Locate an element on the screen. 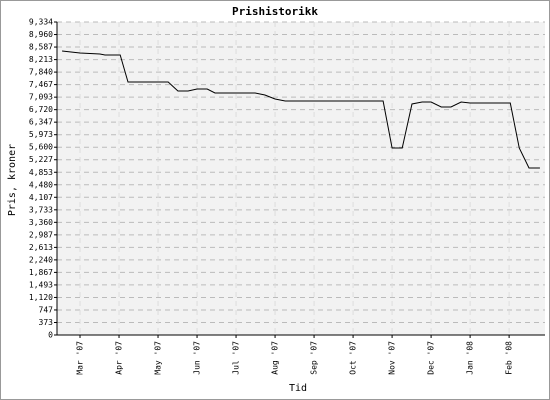 This screenshot has height=400, width=550. y-tick-label: 8,213 is located at coordinates (41, 59).